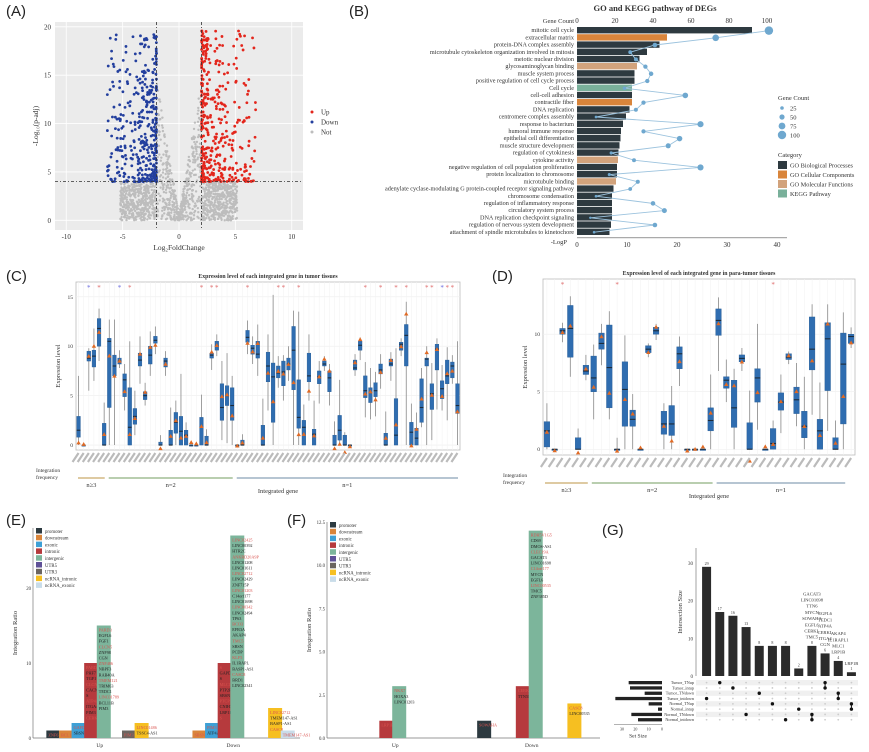 Image resolution: width=869 pixels, height=752 pixels. What do you see at coordinates (575, 707) in the screenshot?
I see `gene-label: CASC8` at bounding box center [575, 707].